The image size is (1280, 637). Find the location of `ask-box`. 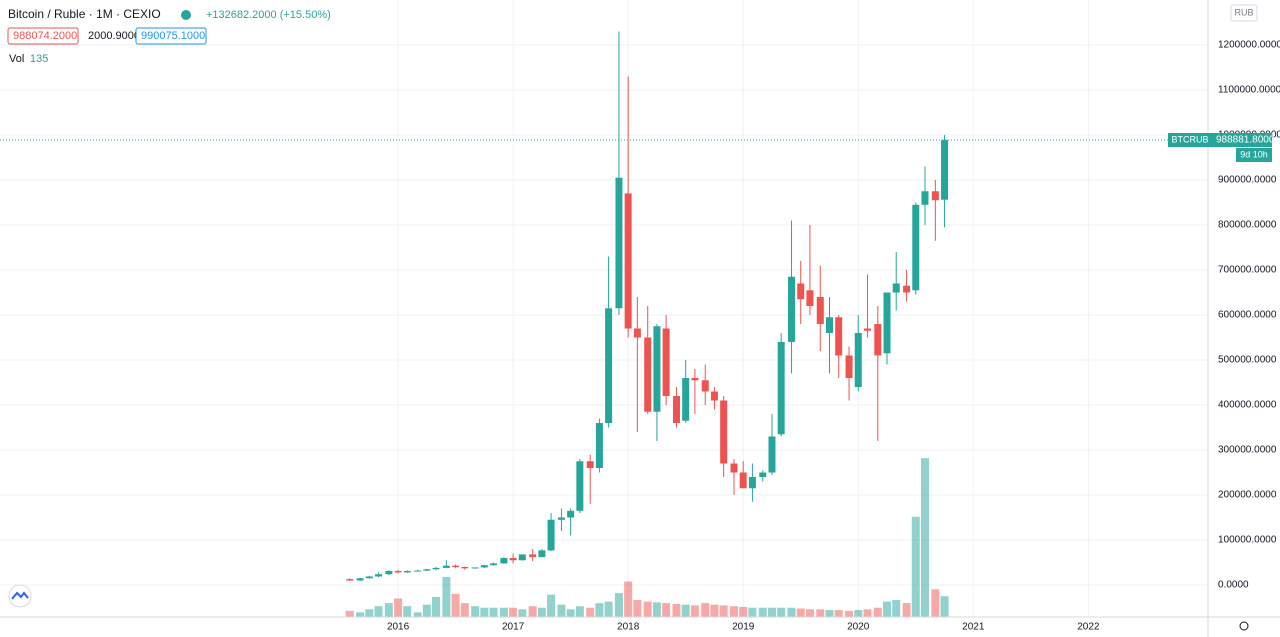

ask-box is located at coordinates (171, 36).